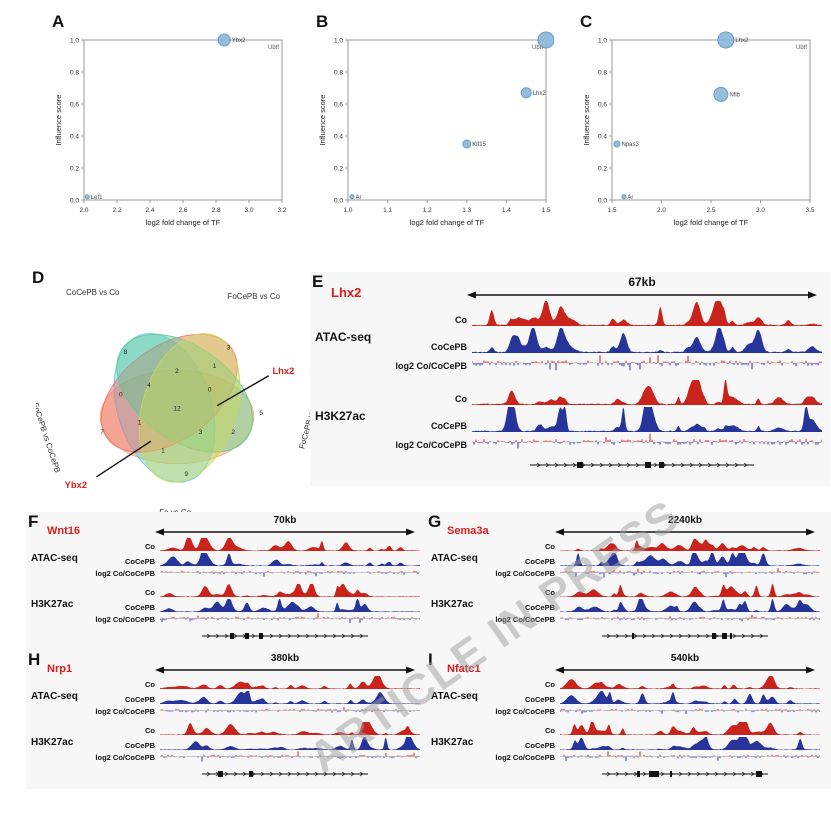 The height and width of the screenshot is (818, 831). I want to click on panel-letter: F, so click(33, 521).